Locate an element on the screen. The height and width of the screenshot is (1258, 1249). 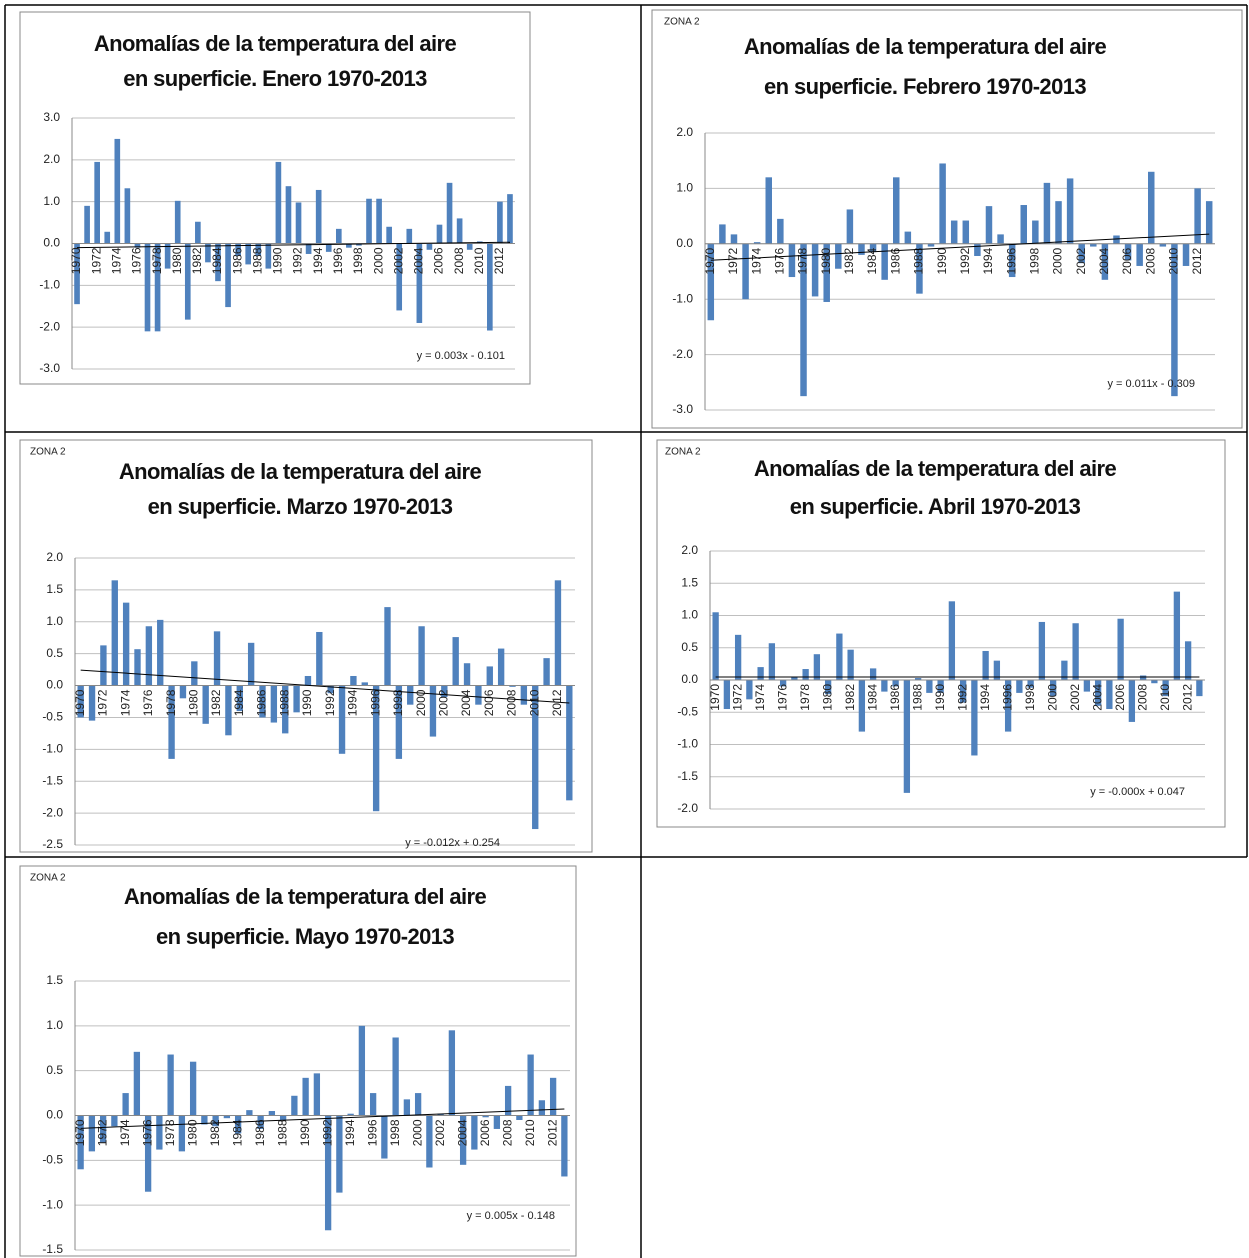
x-tick-label: 1976 is located at coordinates (782, 697).